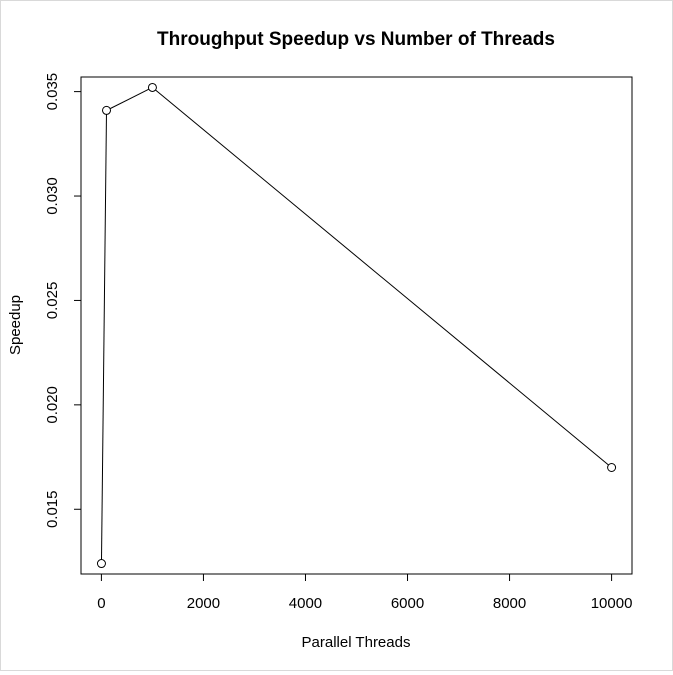 This screenshot has width=673, height=675. What do you see at coordinates (52, 92) in the screenshot?
I see `y-tick-label: 0.035` at bounding box center [52, 92].